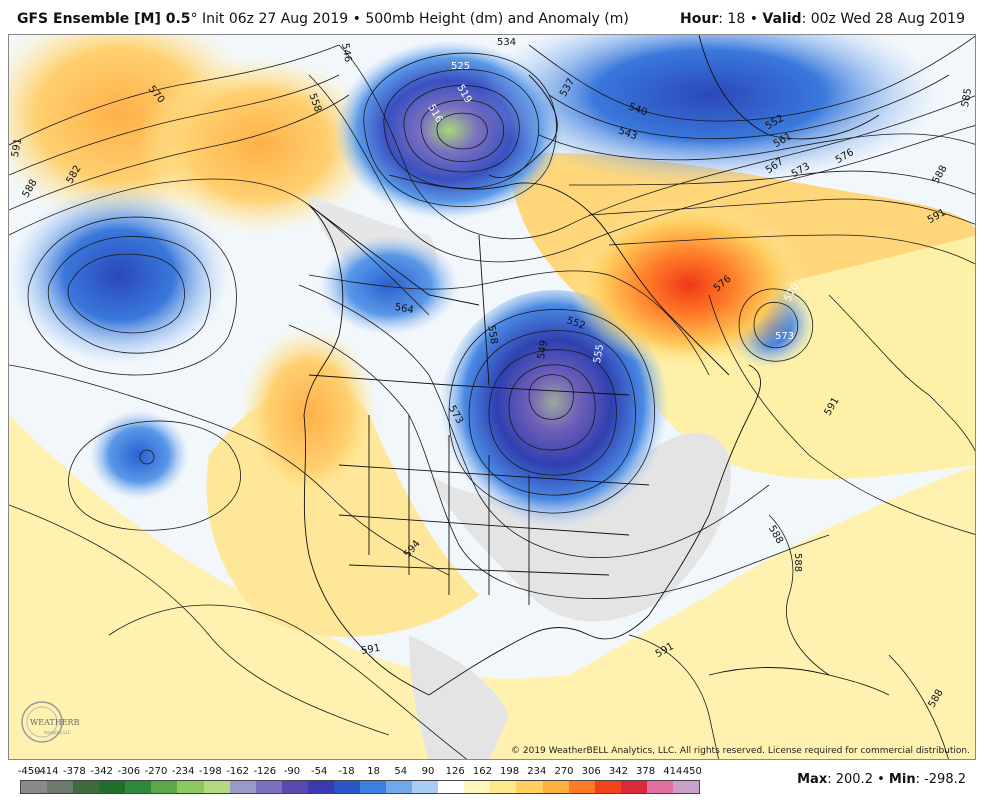 The image size is (984, 808). What do you see at coordinates (543, 349) in the screenshot?
I see `contour-label: 549` at bounding box center [543, 349].